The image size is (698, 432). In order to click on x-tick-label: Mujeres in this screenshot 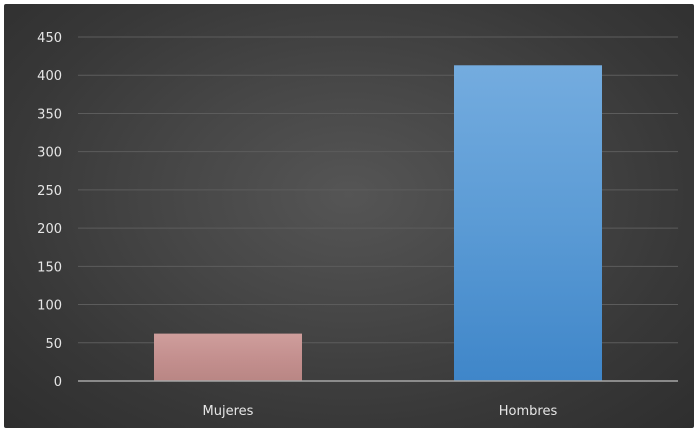, I will do `click(228, 411)`.